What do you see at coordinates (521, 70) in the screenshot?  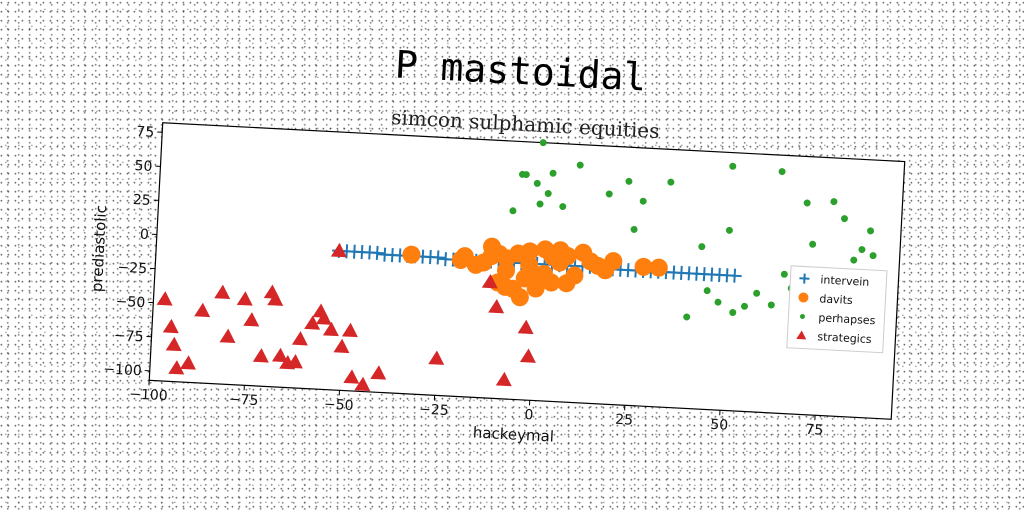 I see `chart-title: P mastoidal` at bounding box center [521, 70].